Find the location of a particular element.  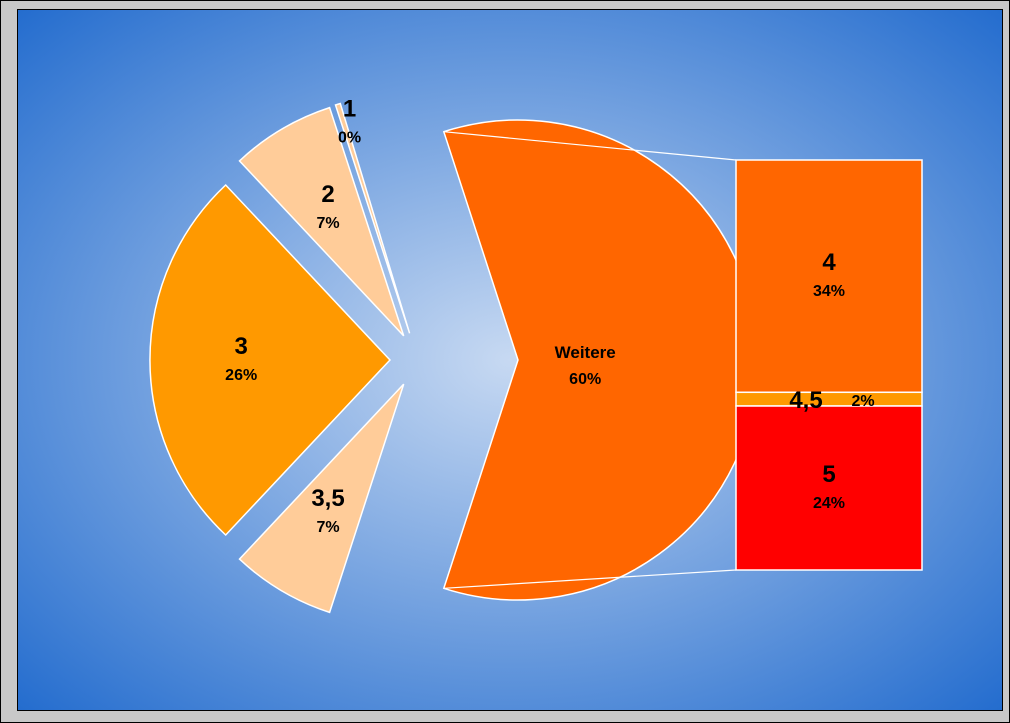

label-pie-3-5-percent: 7% is located at coordinates (327, 527).